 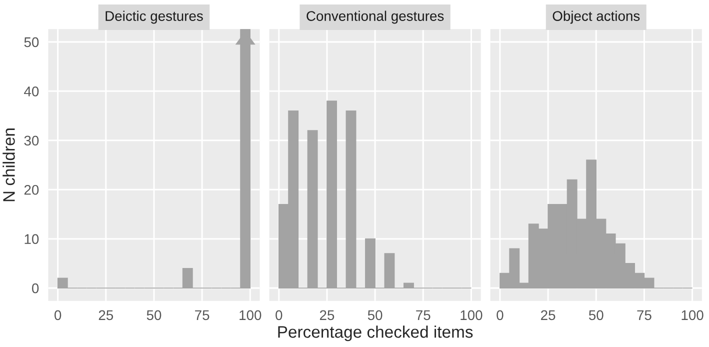 What do you see at coordinates (31, 189) in the screenshot?
I see `y-tick-label: 20` at bounding box center [31, 189].